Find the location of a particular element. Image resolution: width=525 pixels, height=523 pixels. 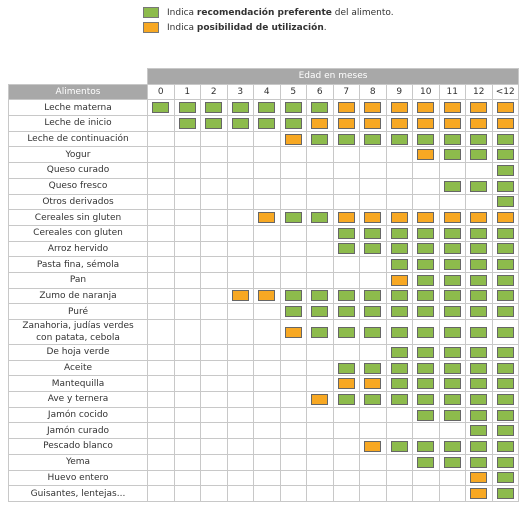

row-label: Leche de continuación is located at coordinates (78, 139).